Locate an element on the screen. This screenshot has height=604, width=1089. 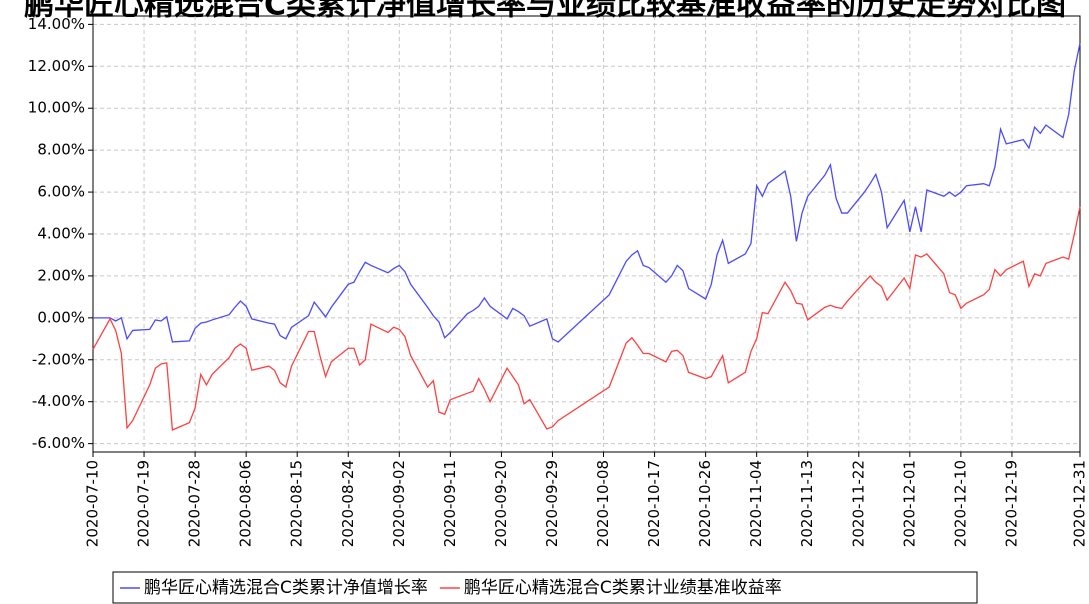
x-tick-label: 2020-11-13 is located at coordinates (807, 503).